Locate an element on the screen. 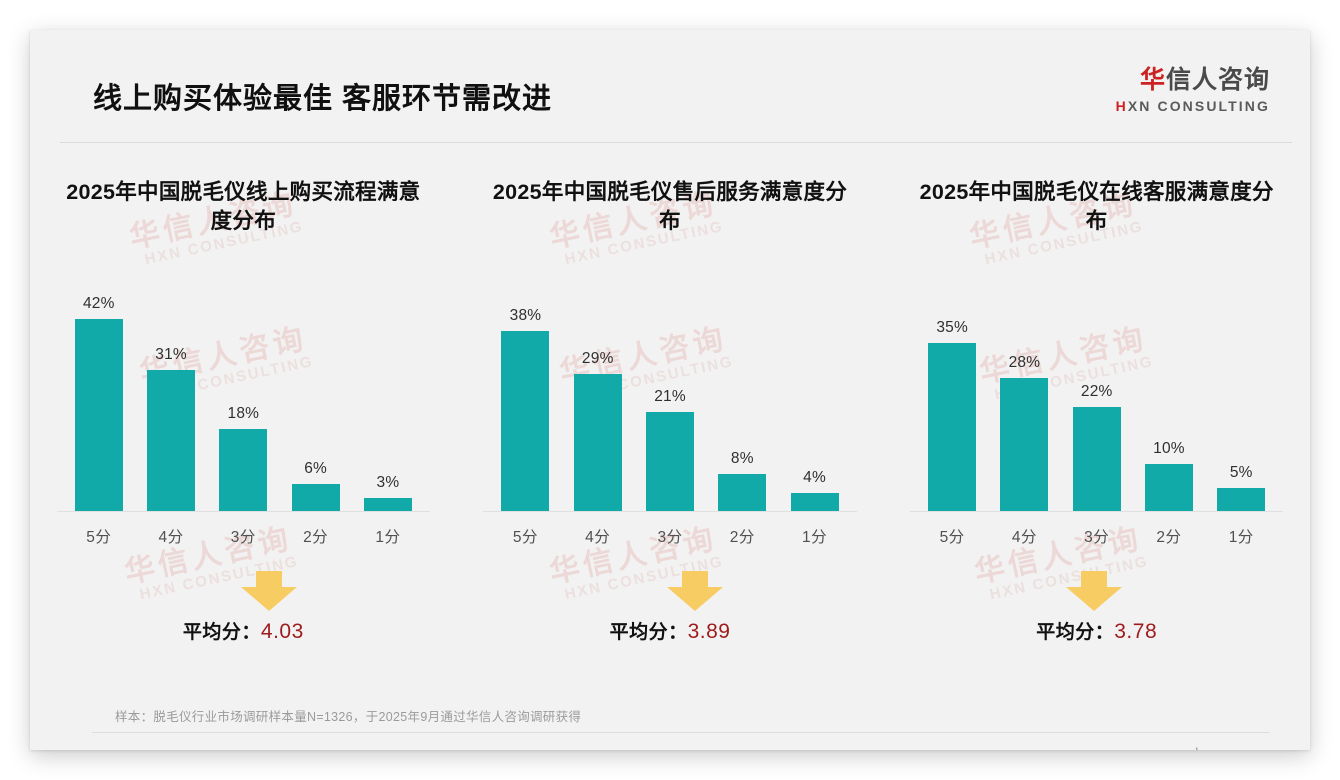 The height and width of the screenshot is (780, 1340). bar-item: 6% is located at coordinates (315, 397).